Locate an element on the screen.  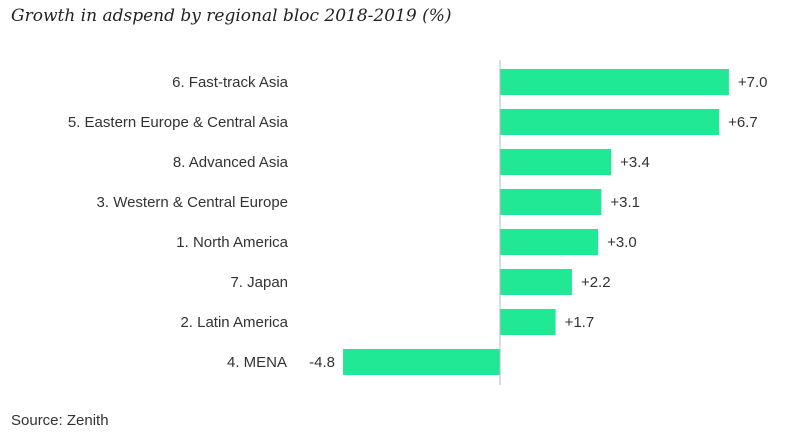
value-label: -4.8 is located at coordinates (322, 362).